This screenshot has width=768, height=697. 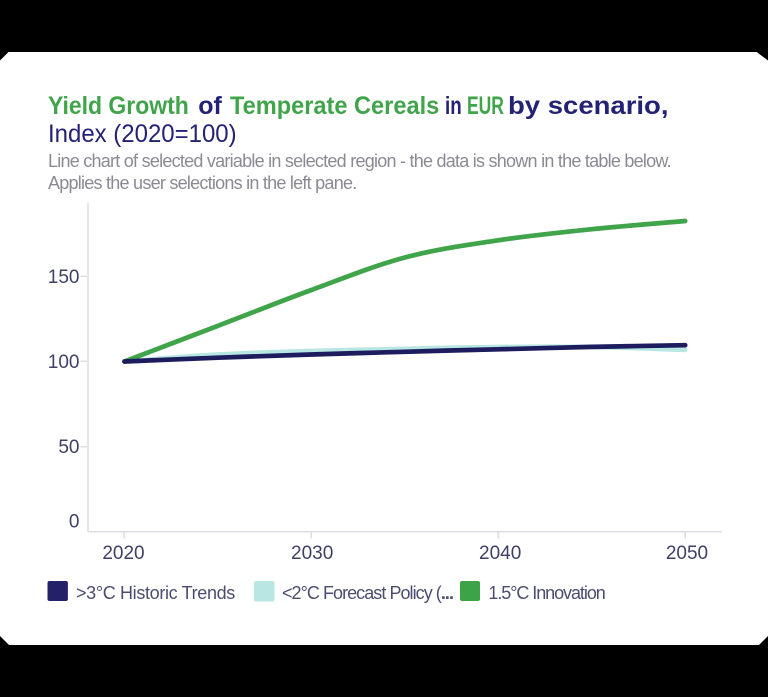 I want to click on svg-text: 2020, so click(x=123, y=553).